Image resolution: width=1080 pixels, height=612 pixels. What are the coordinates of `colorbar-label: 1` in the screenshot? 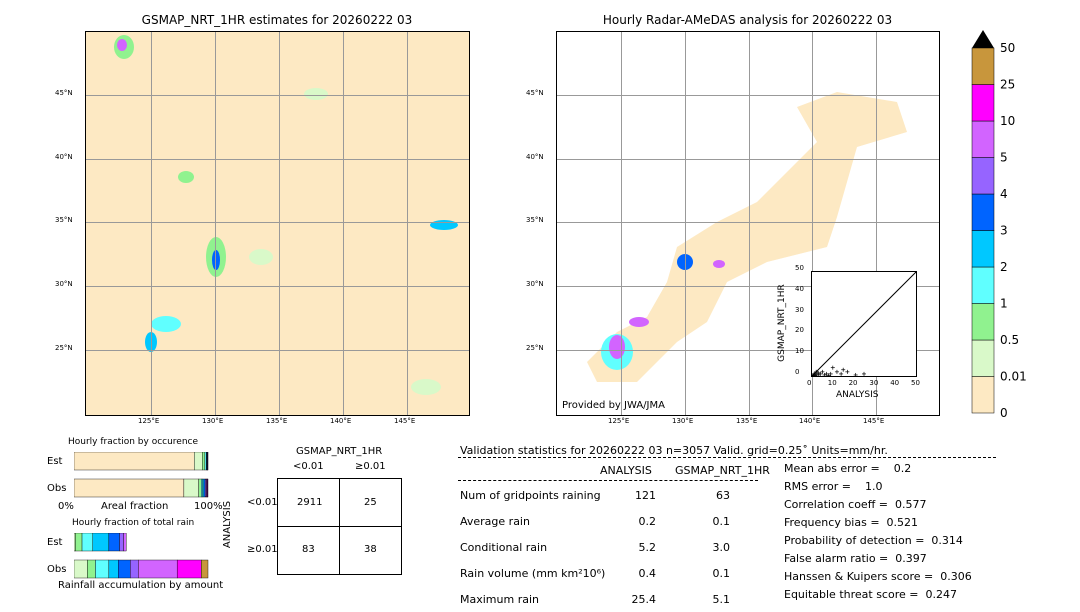 It's located at (1004, 304).